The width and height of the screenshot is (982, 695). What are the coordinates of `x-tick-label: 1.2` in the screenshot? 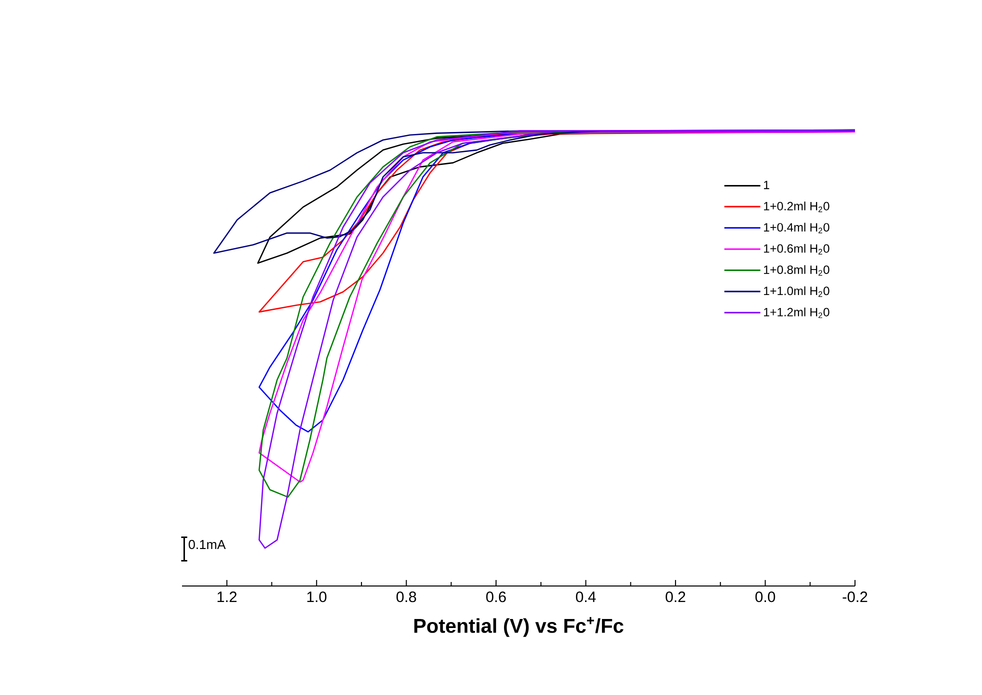 It's located at (227, 597).